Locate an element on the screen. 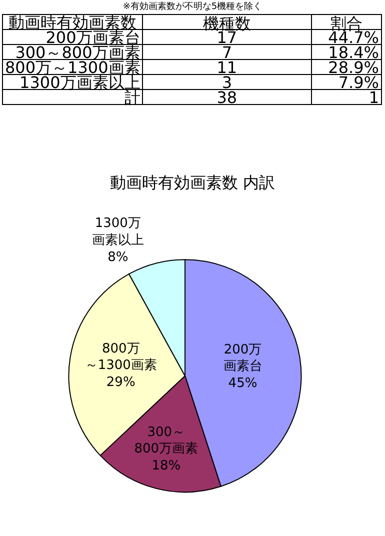 Image resolution: width=385 pixels, height=536 pixels. data-label: 45% is located at coordinates (243, 384).